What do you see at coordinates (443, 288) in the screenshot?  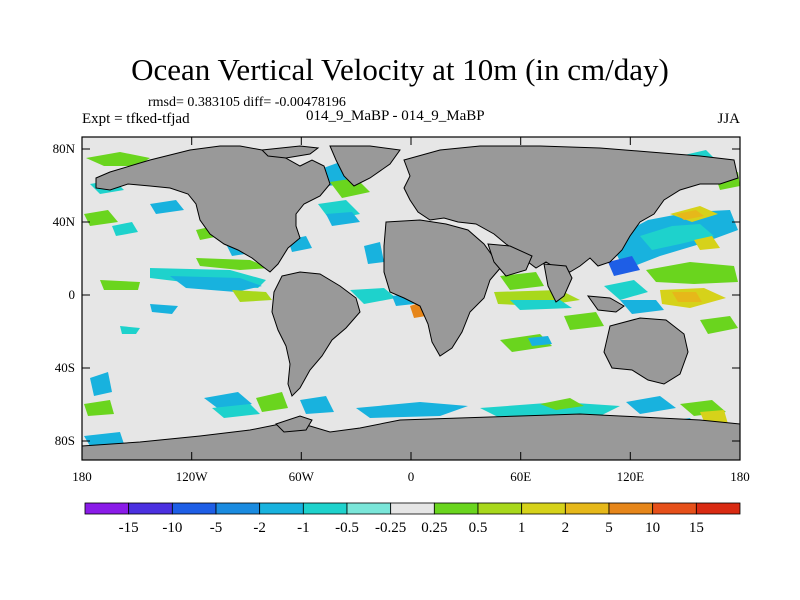 I see `africa` at bounding box center [443, 288].